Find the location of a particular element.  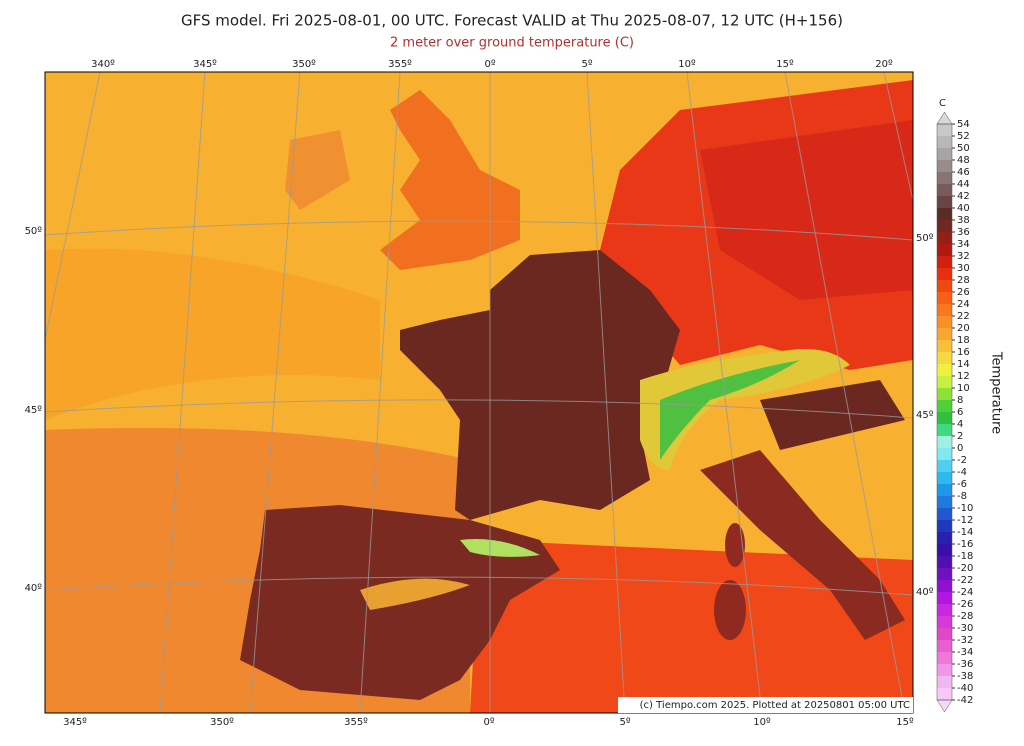

colorbar-tick-label: 52 is located at coordinates (963, 136).